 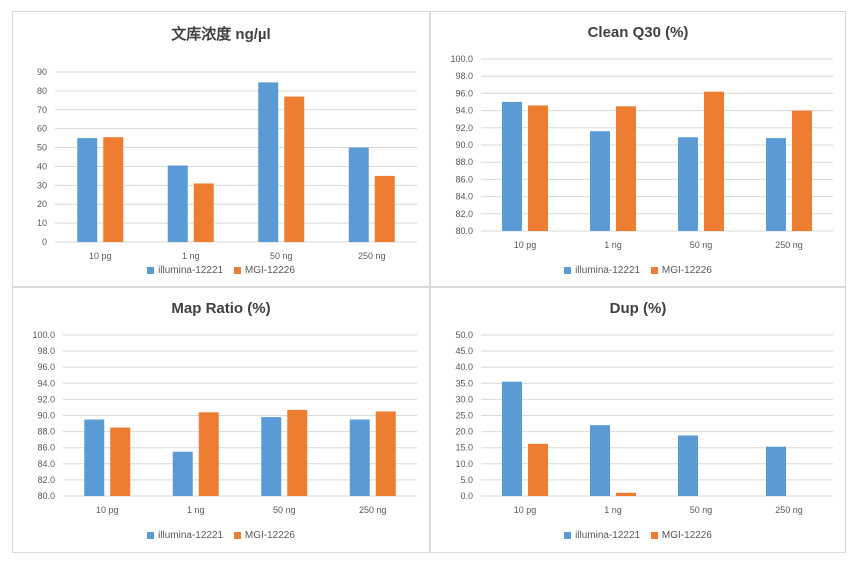 I want to click on y-tick-label: 60, so click(x=42, y=129).